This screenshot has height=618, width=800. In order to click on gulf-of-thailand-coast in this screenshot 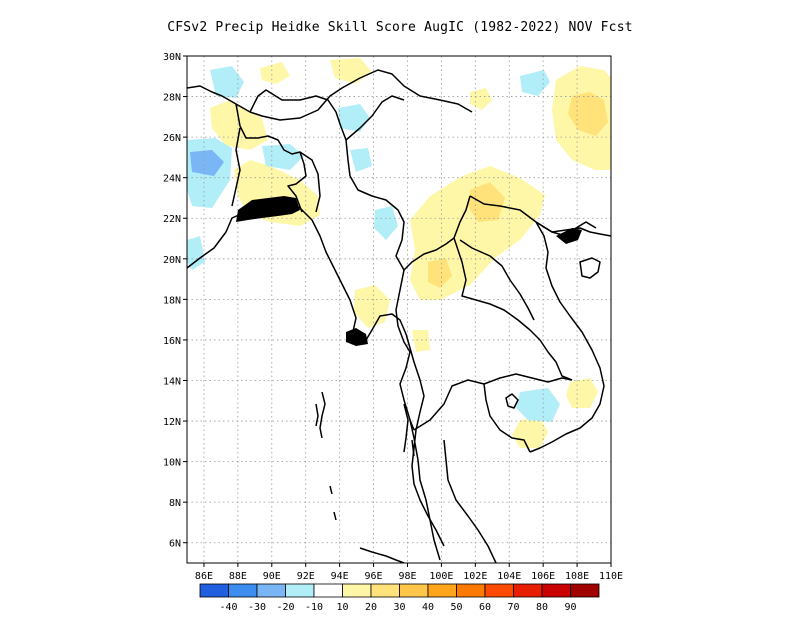, I will do `click(472, 416)`.